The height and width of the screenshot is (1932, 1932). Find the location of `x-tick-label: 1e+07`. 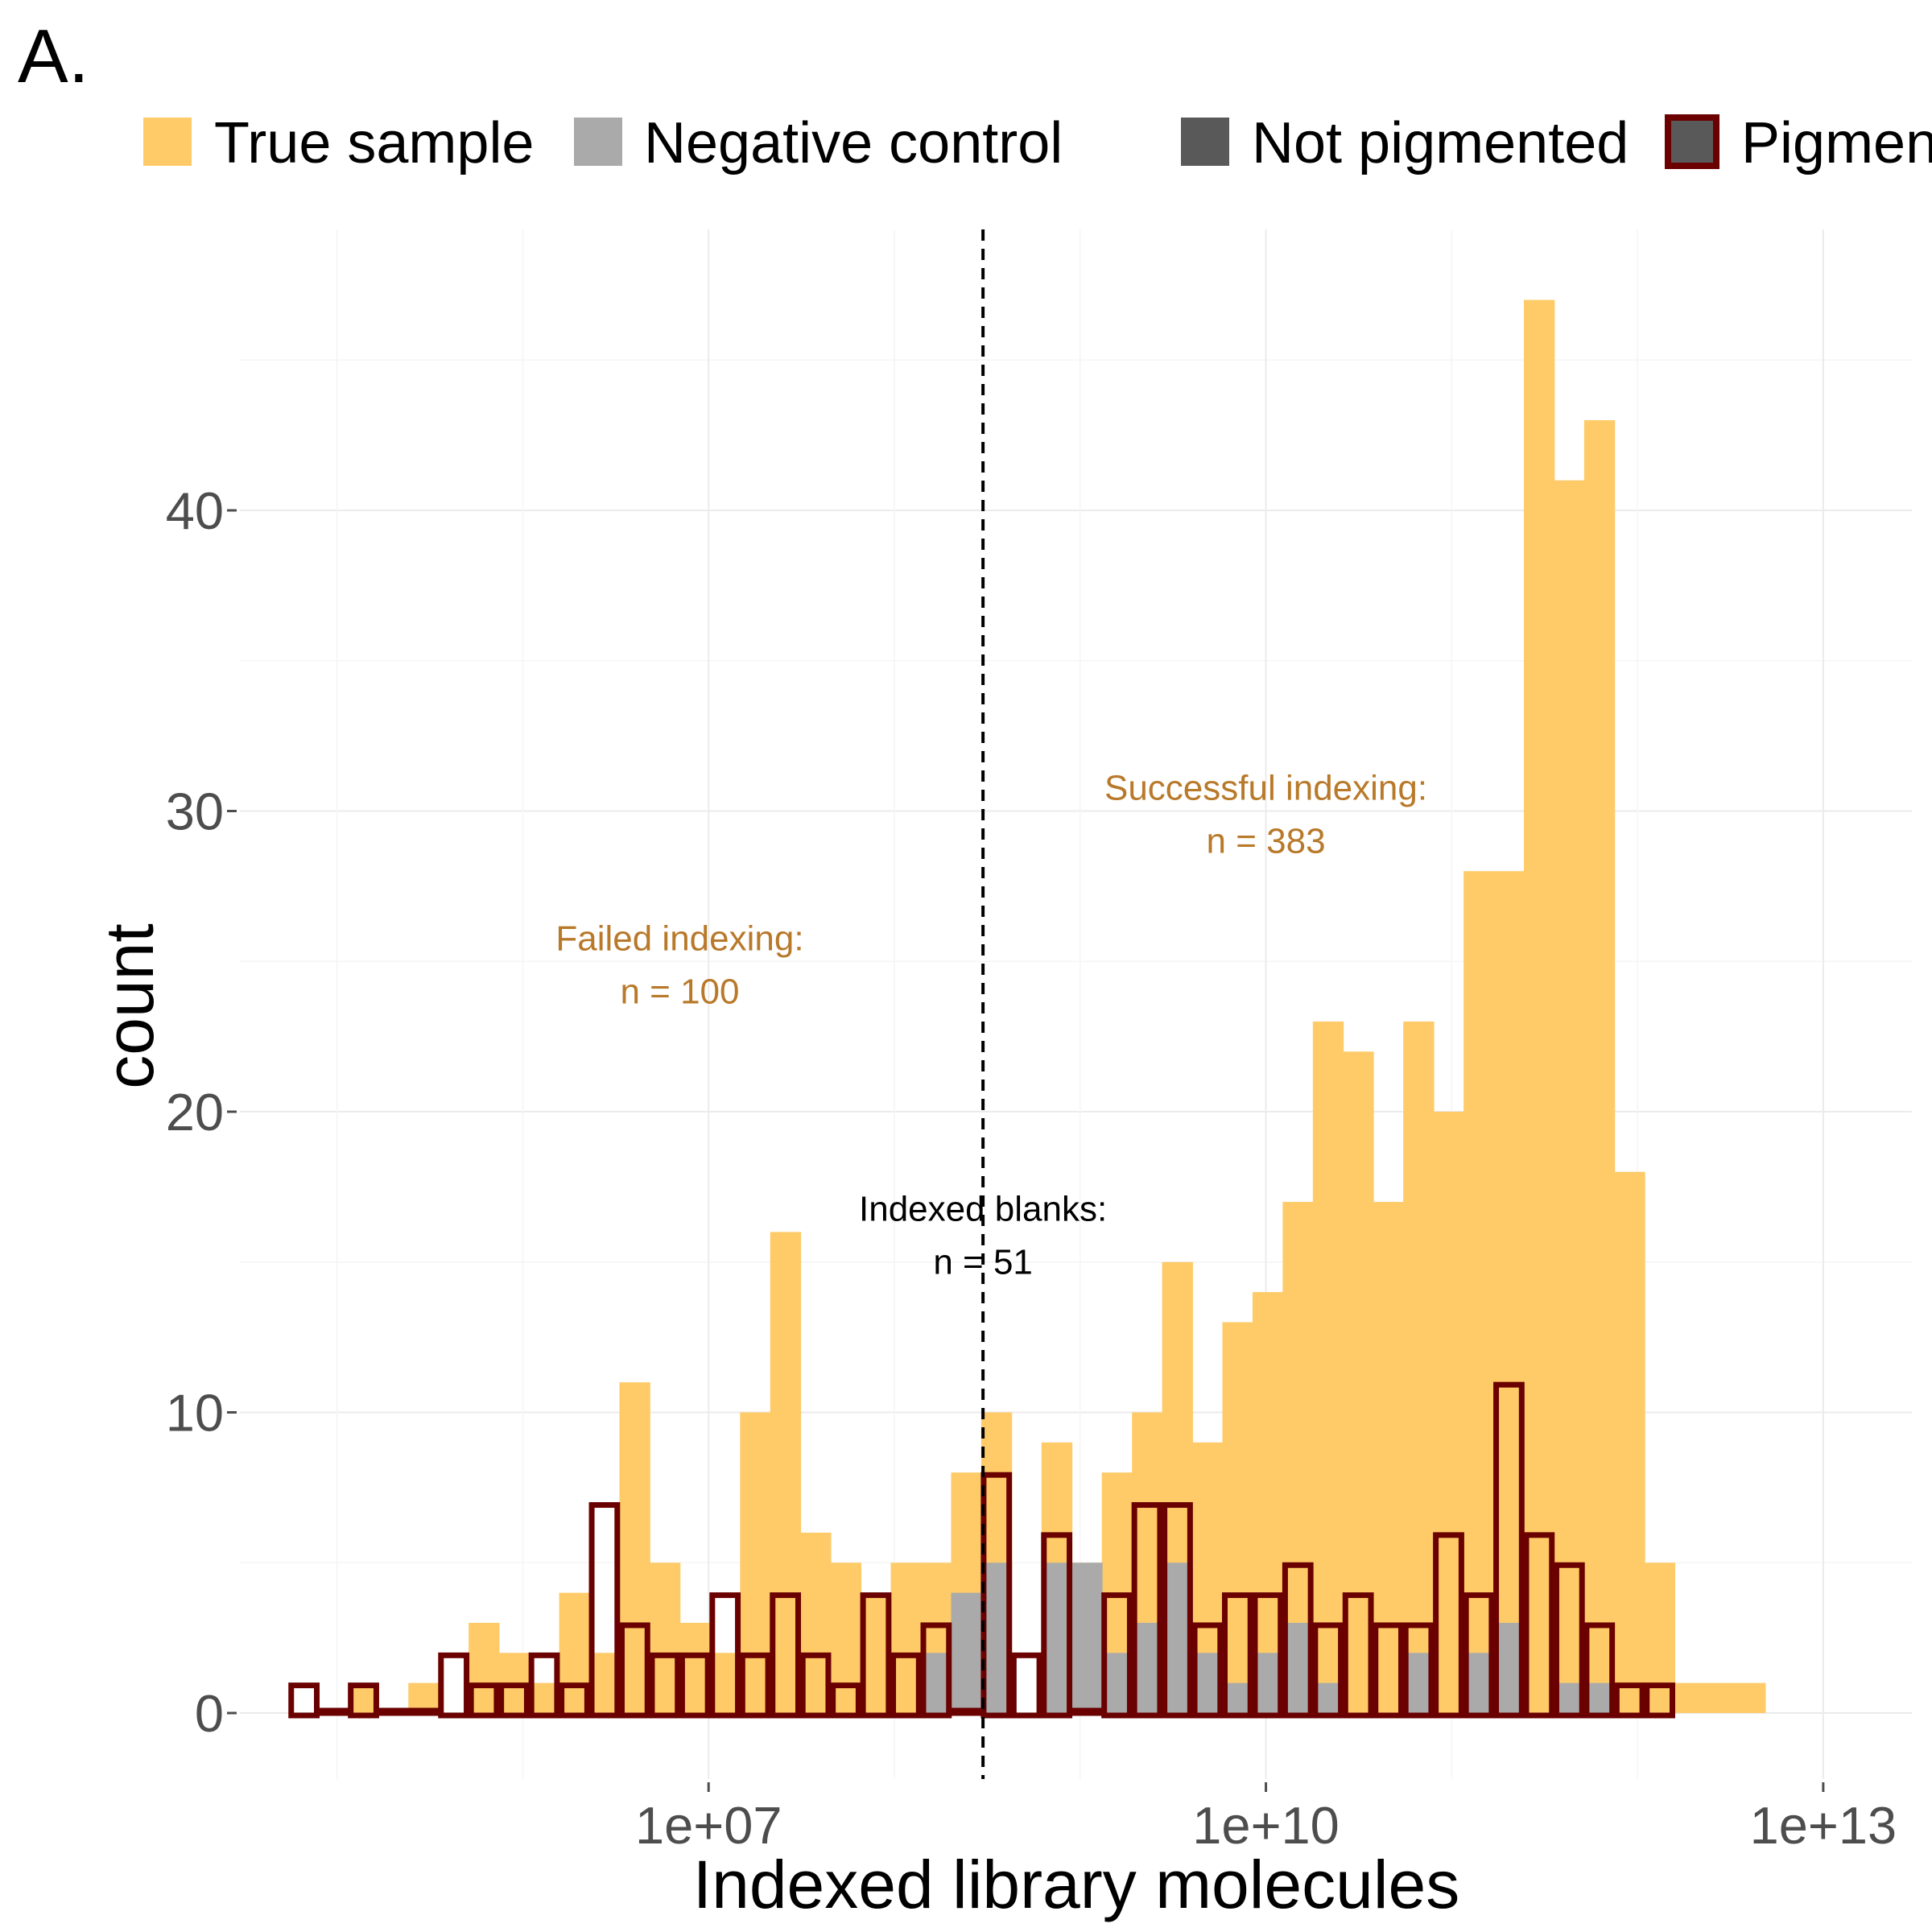

x-tick-label: 1e+07 is located at coordinates (708, 1825).